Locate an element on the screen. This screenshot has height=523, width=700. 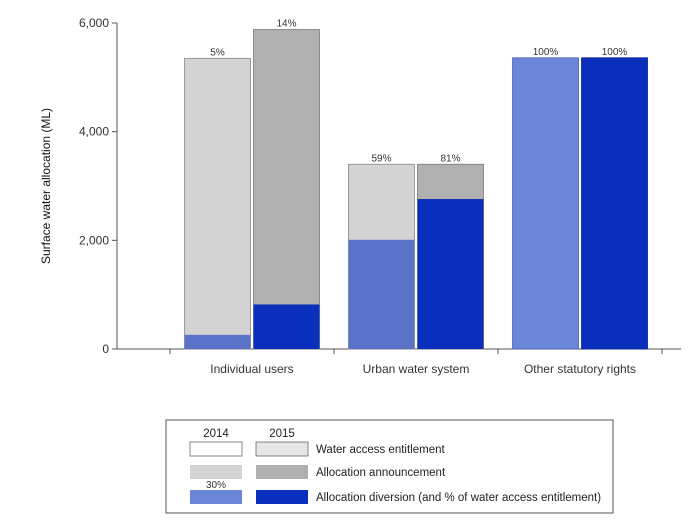
percent-label-2014: 5% is located at coordinates (217, 52).